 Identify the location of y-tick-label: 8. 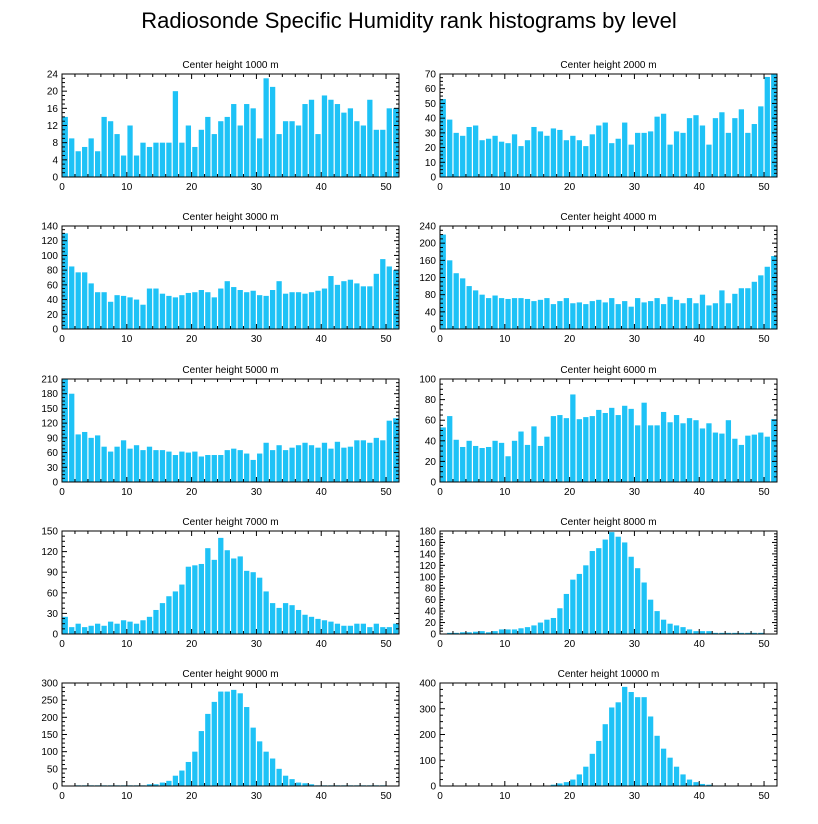
(55, 143).